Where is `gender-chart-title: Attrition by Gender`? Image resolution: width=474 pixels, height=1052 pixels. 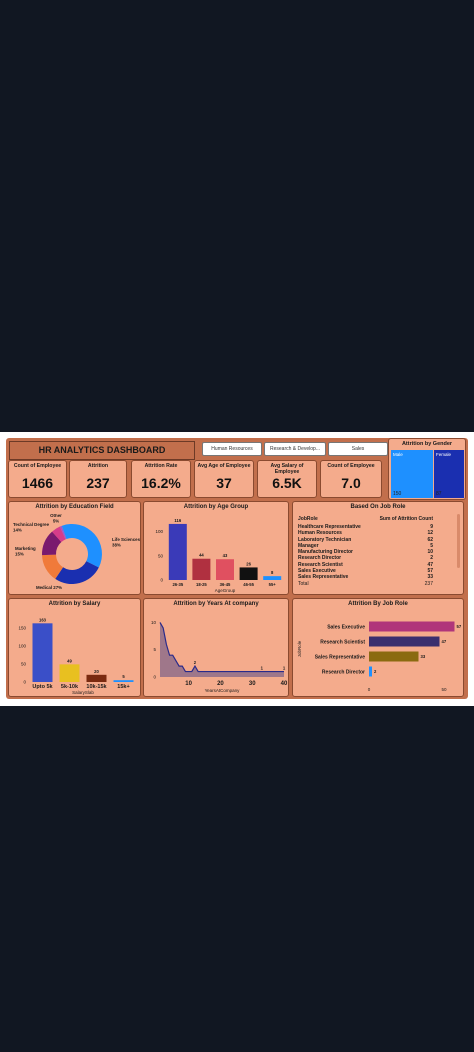
gender-chart-title: Attrition by Gender is located at coordinates (427, 444).